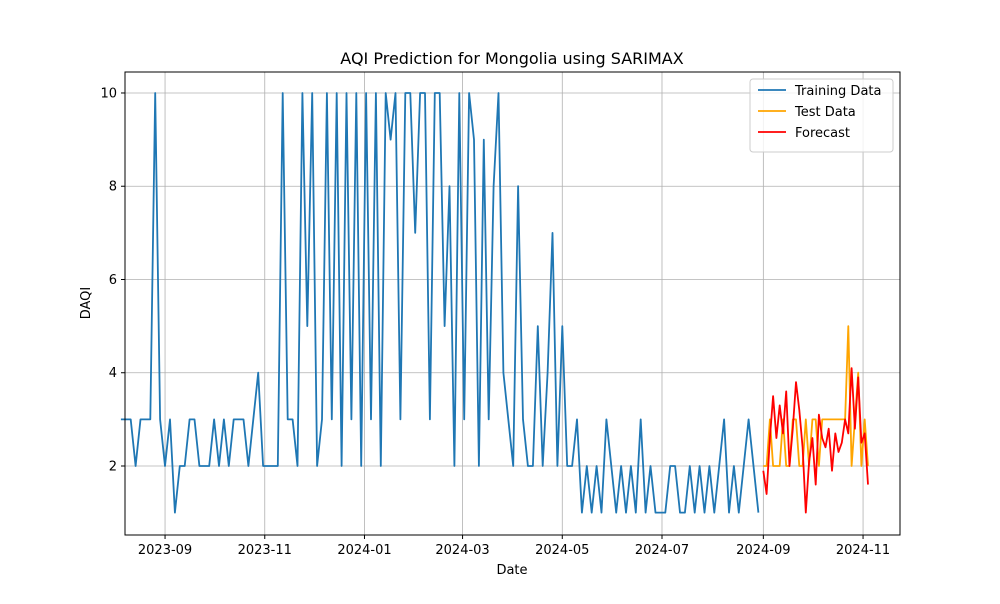 The width and height of the screenshot is (1000, 604). I want to click on x-axis-label: Date, so click(511, 570).